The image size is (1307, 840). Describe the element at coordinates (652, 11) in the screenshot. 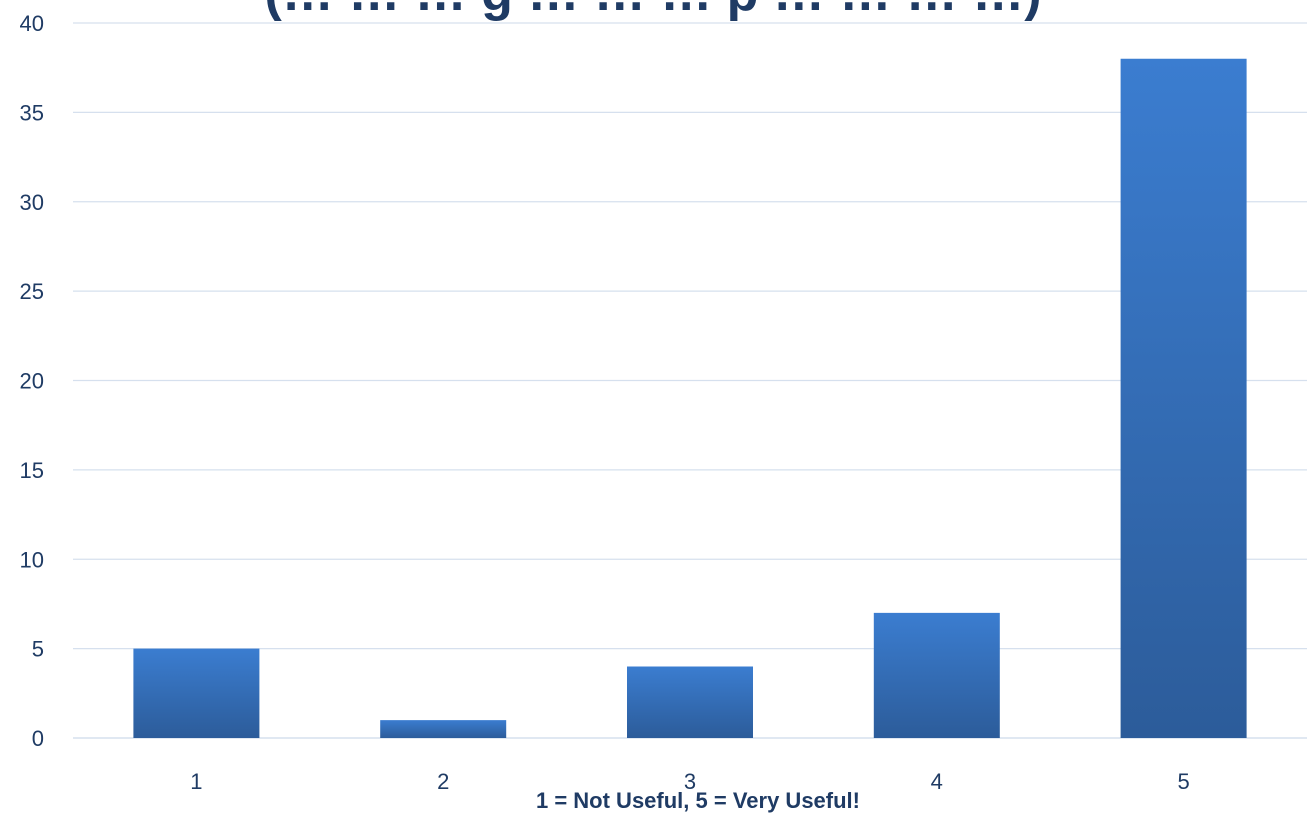

I see `chart-title: (… … … g … … … p … … … …)` at that location.